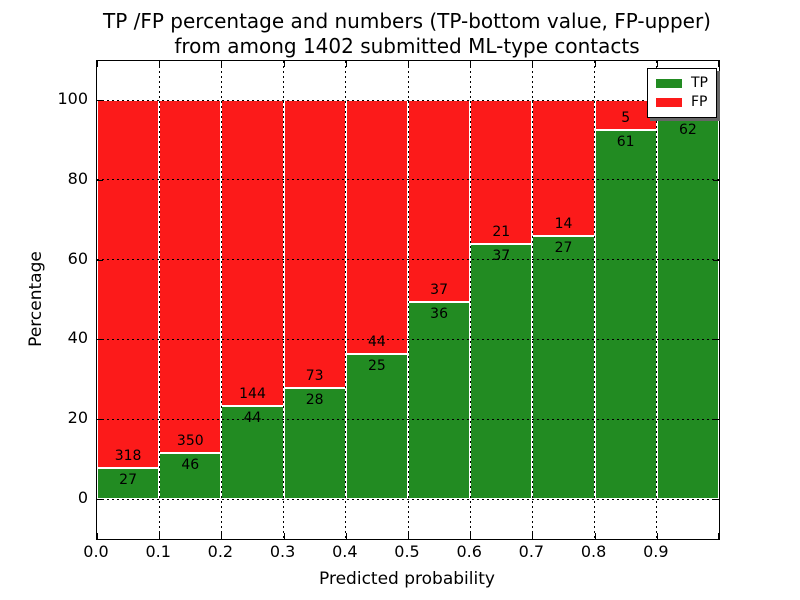  What do you see at coordinates (282, 551) in the screenshot?
I see `x-tick-label: 0.3` at bounding box center [282, 551].